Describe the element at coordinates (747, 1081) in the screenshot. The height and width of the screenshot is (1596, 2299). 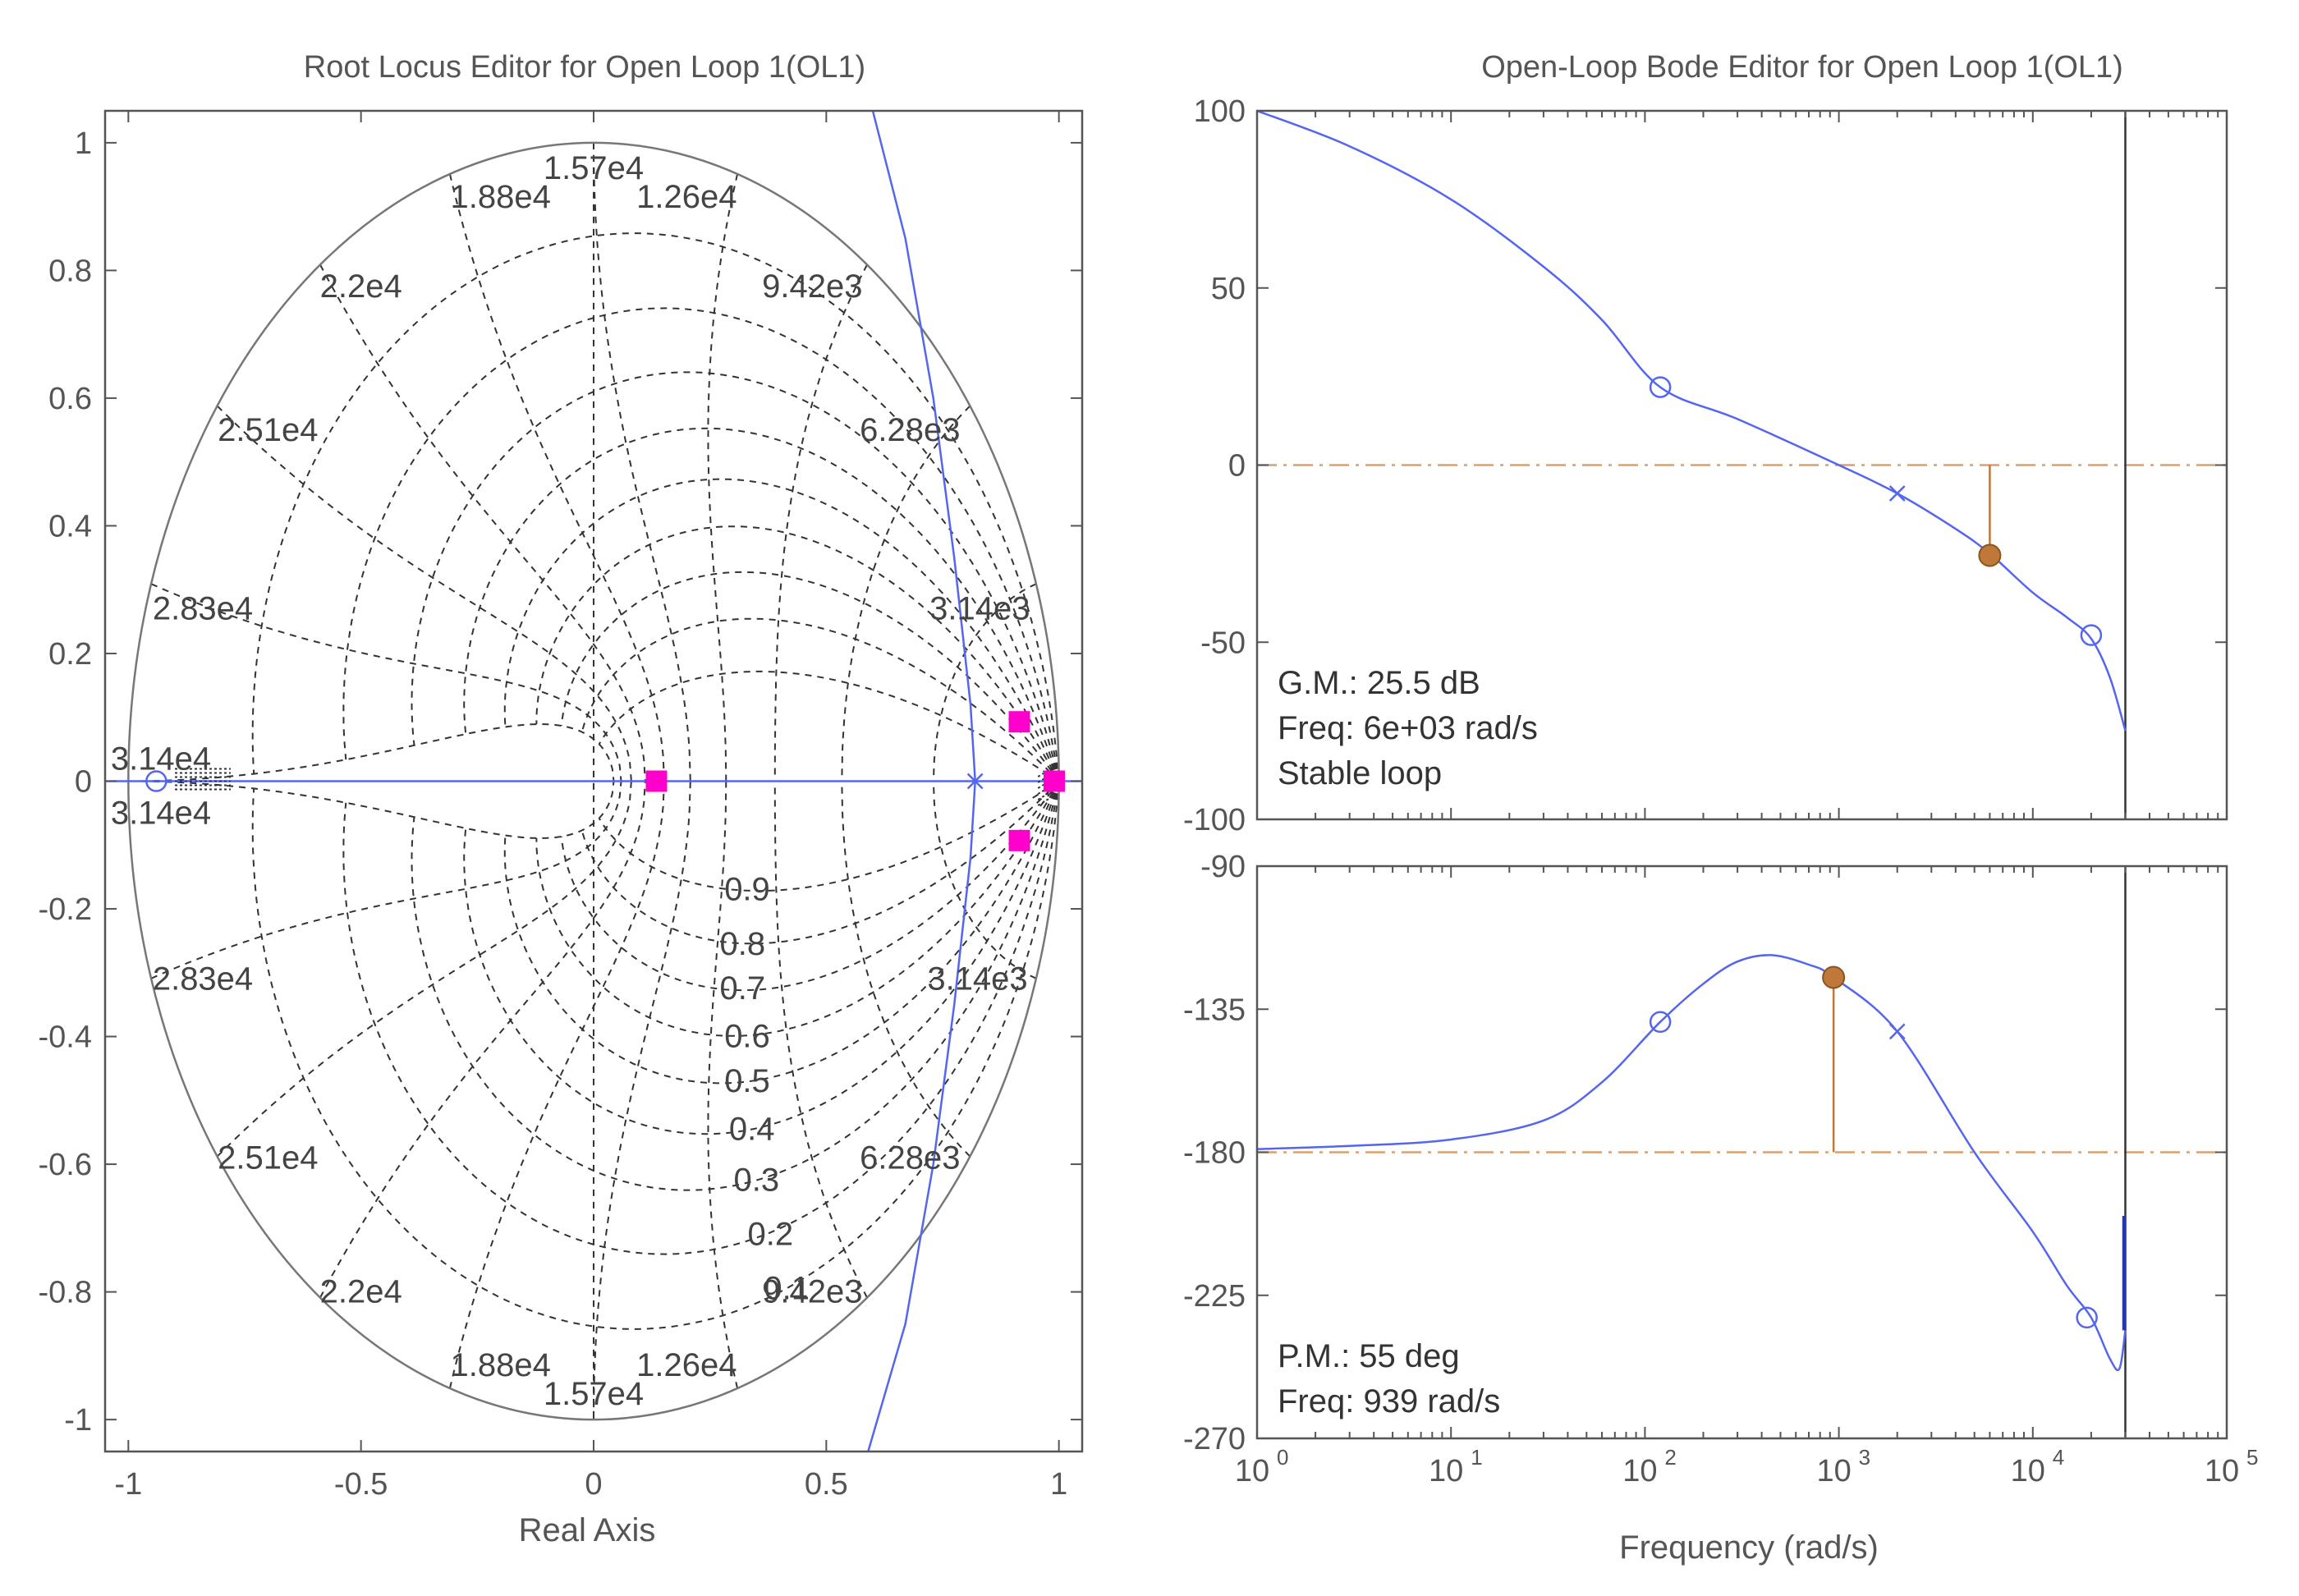
I see `damping-label: 0.5` at that location.